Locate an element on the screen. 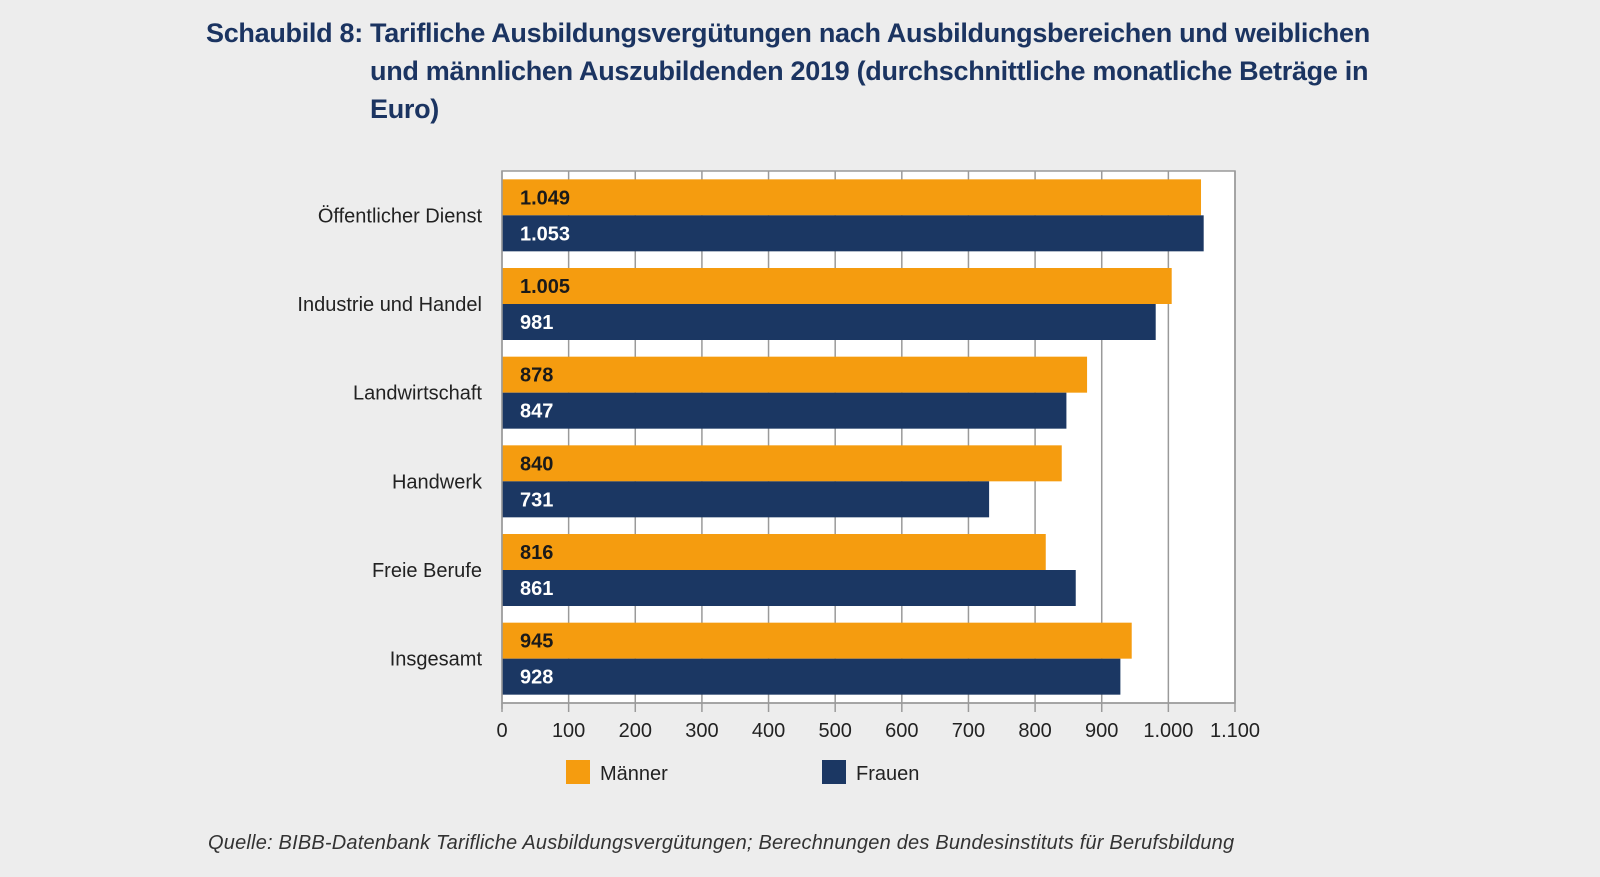 Image resolution: width=1600 pixels, height=877 pixels. x-tick-label: 800 is located at coordinates (1034, 731).